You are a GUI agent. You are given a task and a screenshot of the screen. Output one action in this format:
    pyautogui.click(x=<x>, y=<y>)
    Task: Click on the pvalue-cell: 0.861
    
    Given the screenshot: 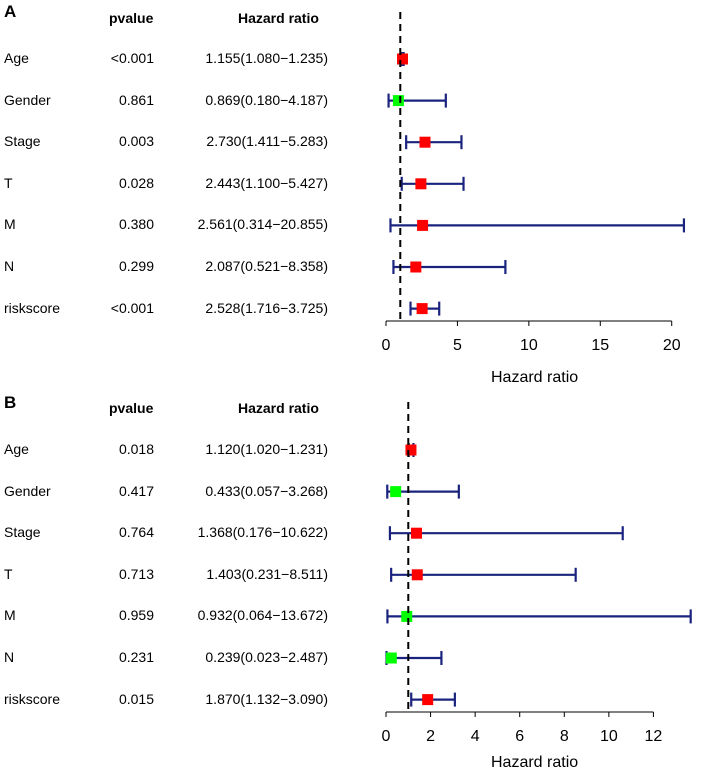 What is the action you would take?
    pyautogui.click(x=136, y=99)
    